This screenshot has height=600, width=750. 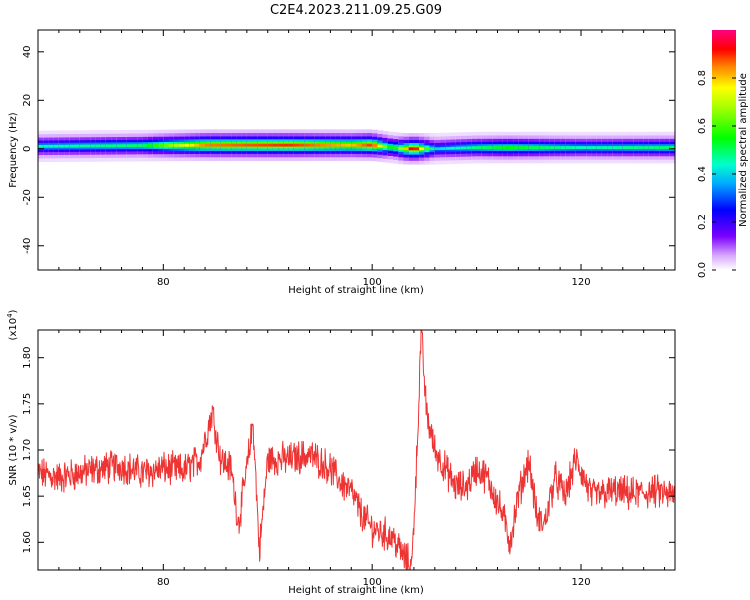 What do you see at coordinates (372, 582) in the screenshot?
I see `snr-x-tick-label: 100` at bounding box center [372, 582].